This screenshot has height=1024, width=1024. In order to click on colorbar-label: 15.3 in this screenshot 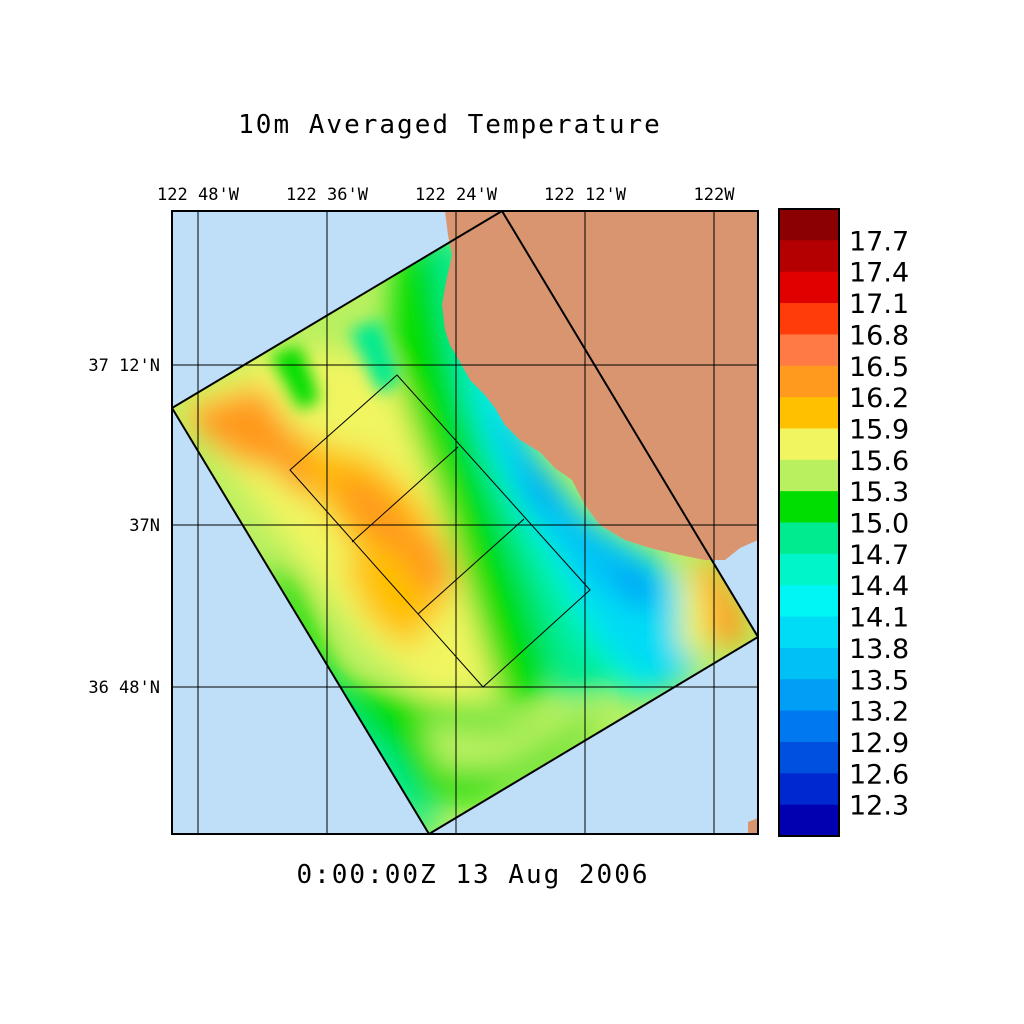, I will do `click(879, 492)`.